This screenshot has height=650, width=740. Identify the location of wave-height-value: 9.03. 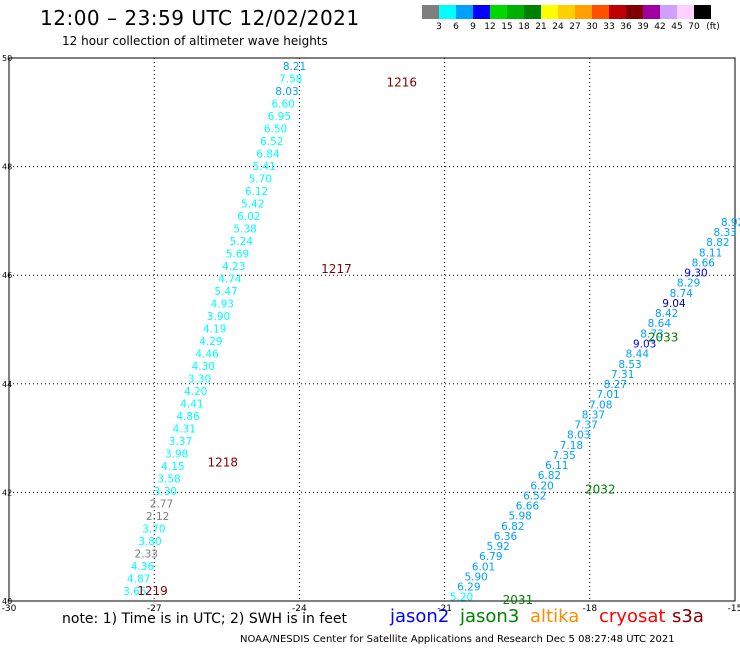
(644, 345).